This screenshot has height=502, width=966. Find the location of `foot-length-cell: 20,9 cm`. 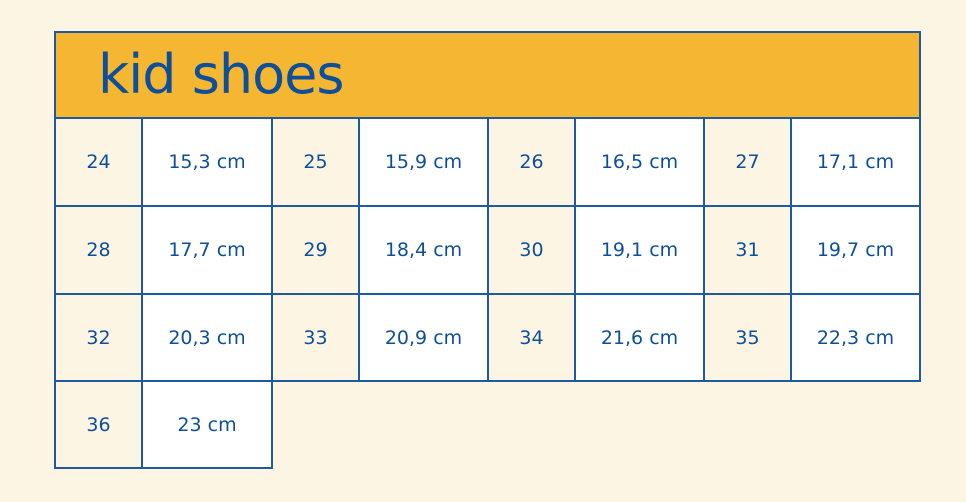

foot-length-cell: 20,9 cm is located at coordinates (423, 337).